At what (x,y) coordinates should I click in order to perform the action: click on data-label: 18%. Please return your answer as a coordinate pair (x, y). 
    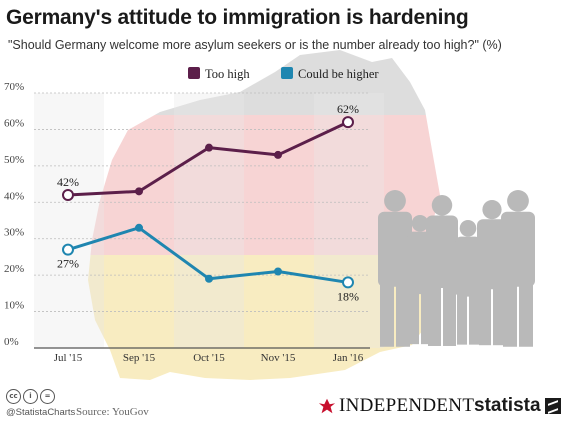
    Looking at the image, I should click on (348, 296).